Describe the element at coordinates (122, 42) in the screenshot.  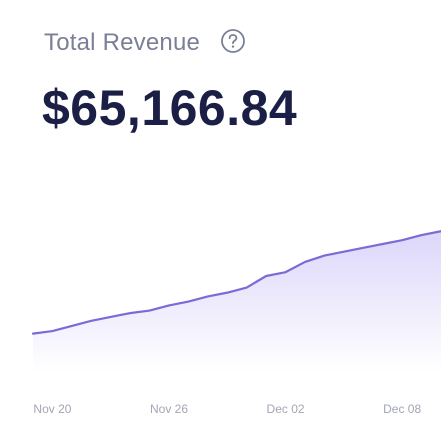
I see `card-title: Total Revenue` at that location.